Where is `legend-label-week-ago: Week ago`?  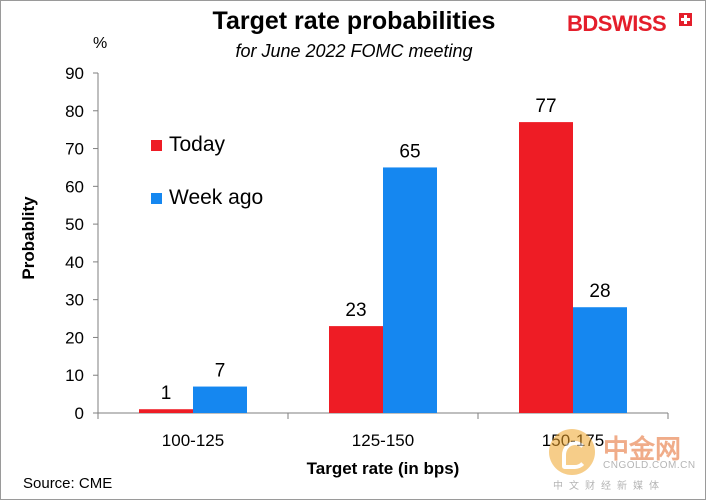
legend-label-week-ago: Week ago is located at coordinates (216, 197).